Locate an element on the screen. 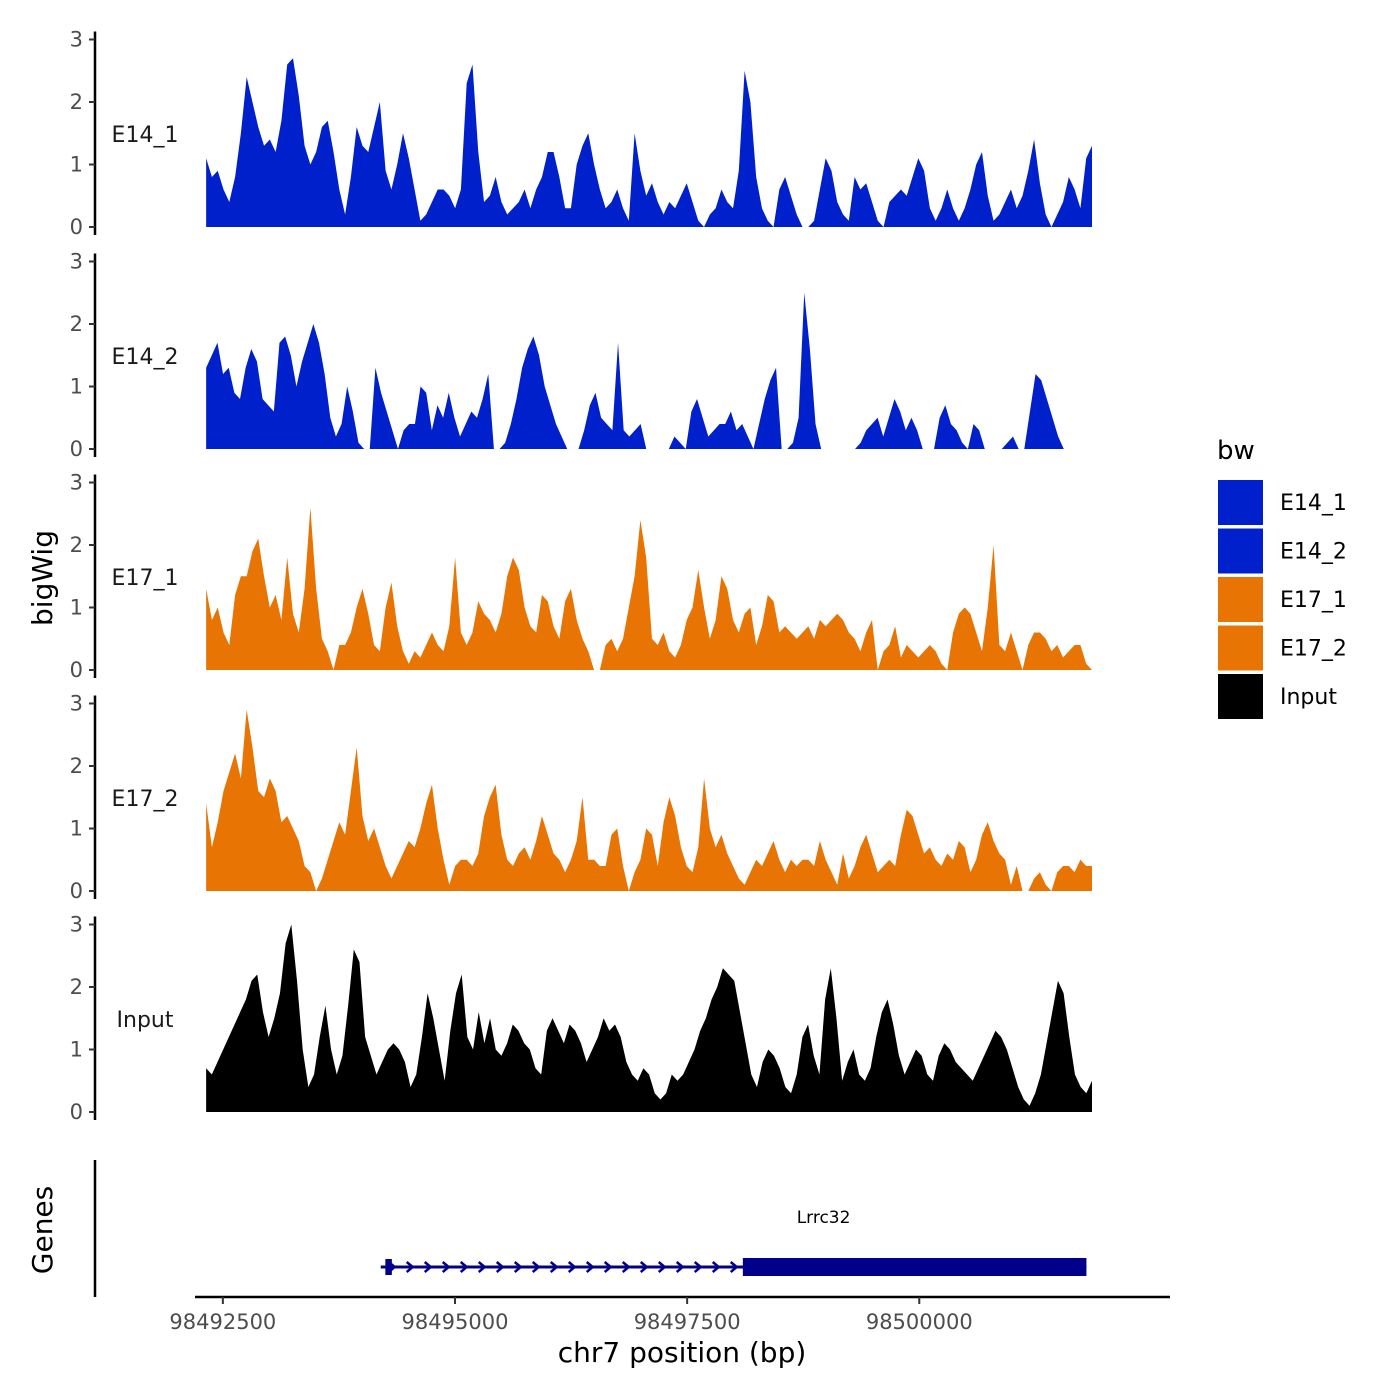 The image size is (1400, 1400). track-label: E14_2 is located at coordinates (145, 357).